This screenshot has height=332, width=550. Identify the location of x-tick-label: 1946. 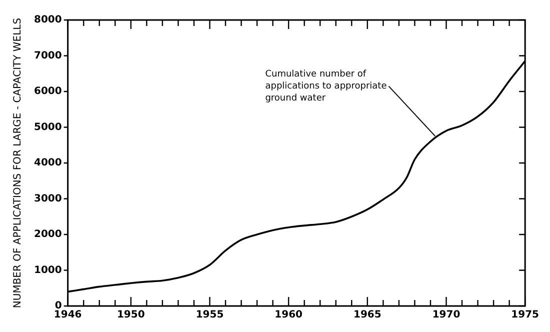
(68, 315).